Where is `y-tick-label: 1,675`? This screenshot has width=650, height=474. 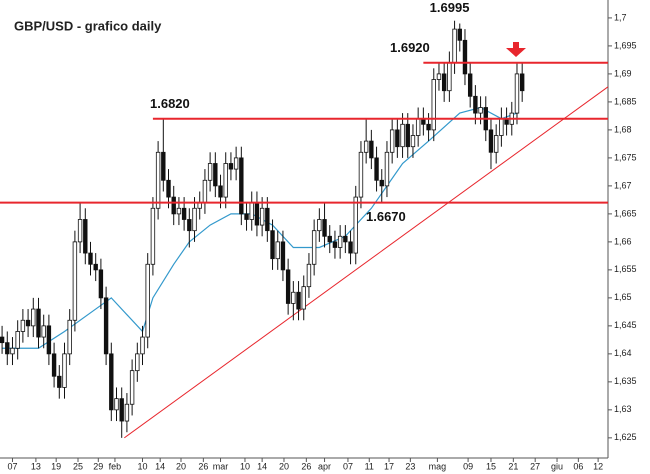 y-tick-label: 1,675 is located at coordinates (625, 157).